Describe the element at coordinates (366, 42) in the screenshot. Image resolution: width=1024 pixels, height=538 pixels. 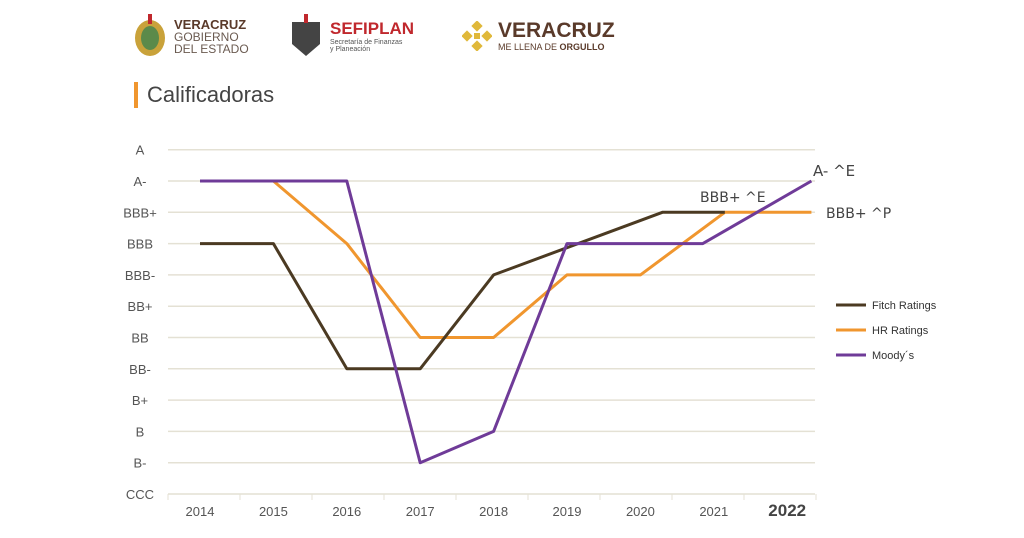
I see `logo-text: Secretaría de Finanzas` at that location.